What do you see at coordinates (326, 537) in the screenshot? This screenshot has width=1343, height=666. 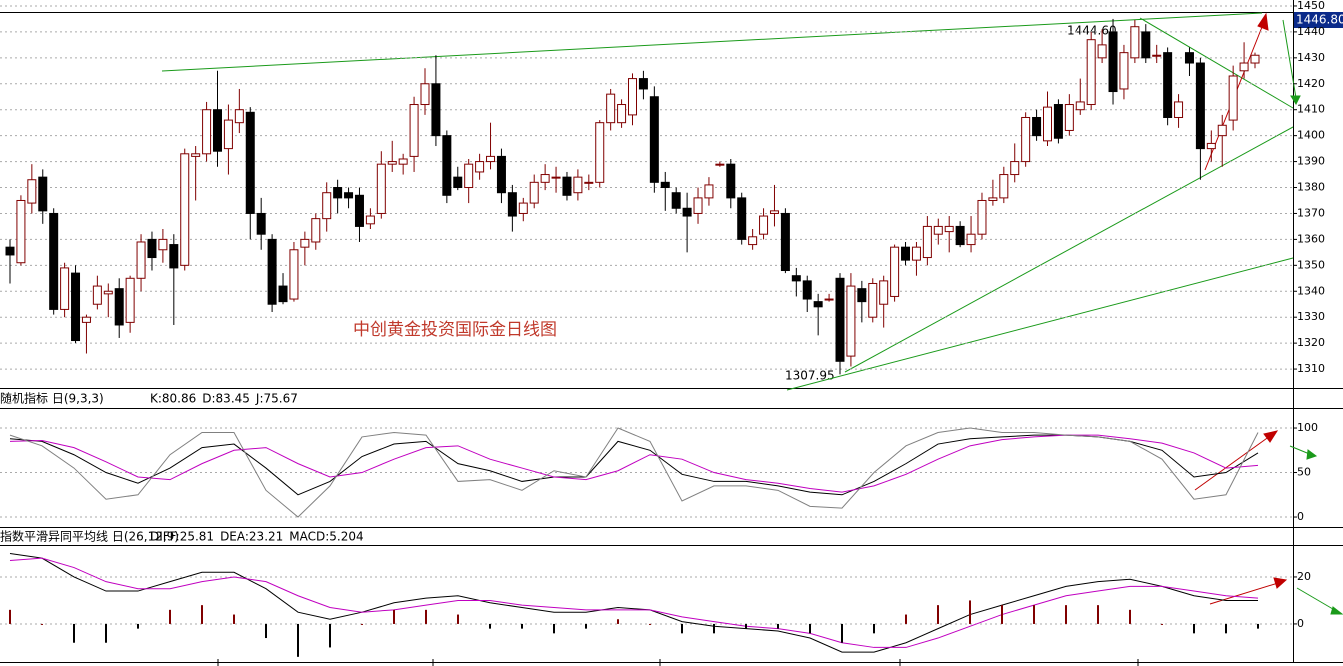 I see `legend-entry: MACD:5.204` at bounding box center [326, 537].